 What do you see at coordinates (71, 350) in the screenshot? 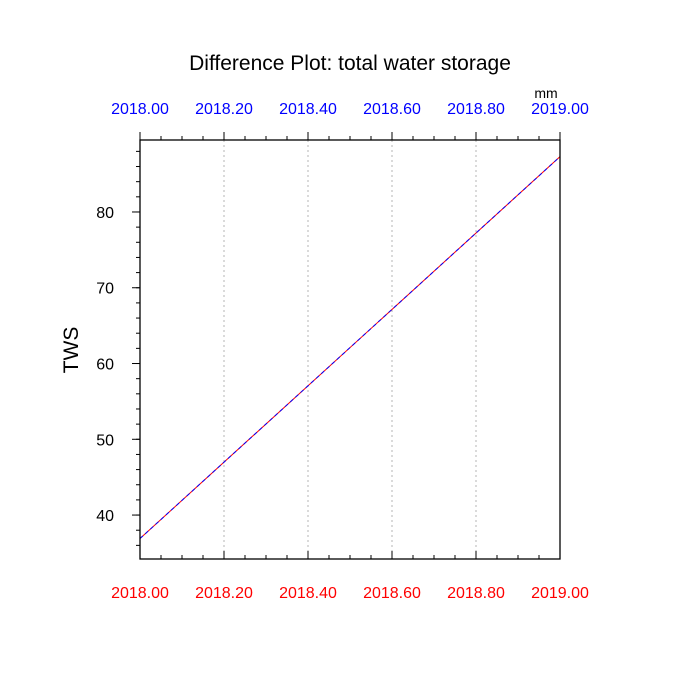
I see `y-axis-label: TWS` at bounding box center [71, 350].